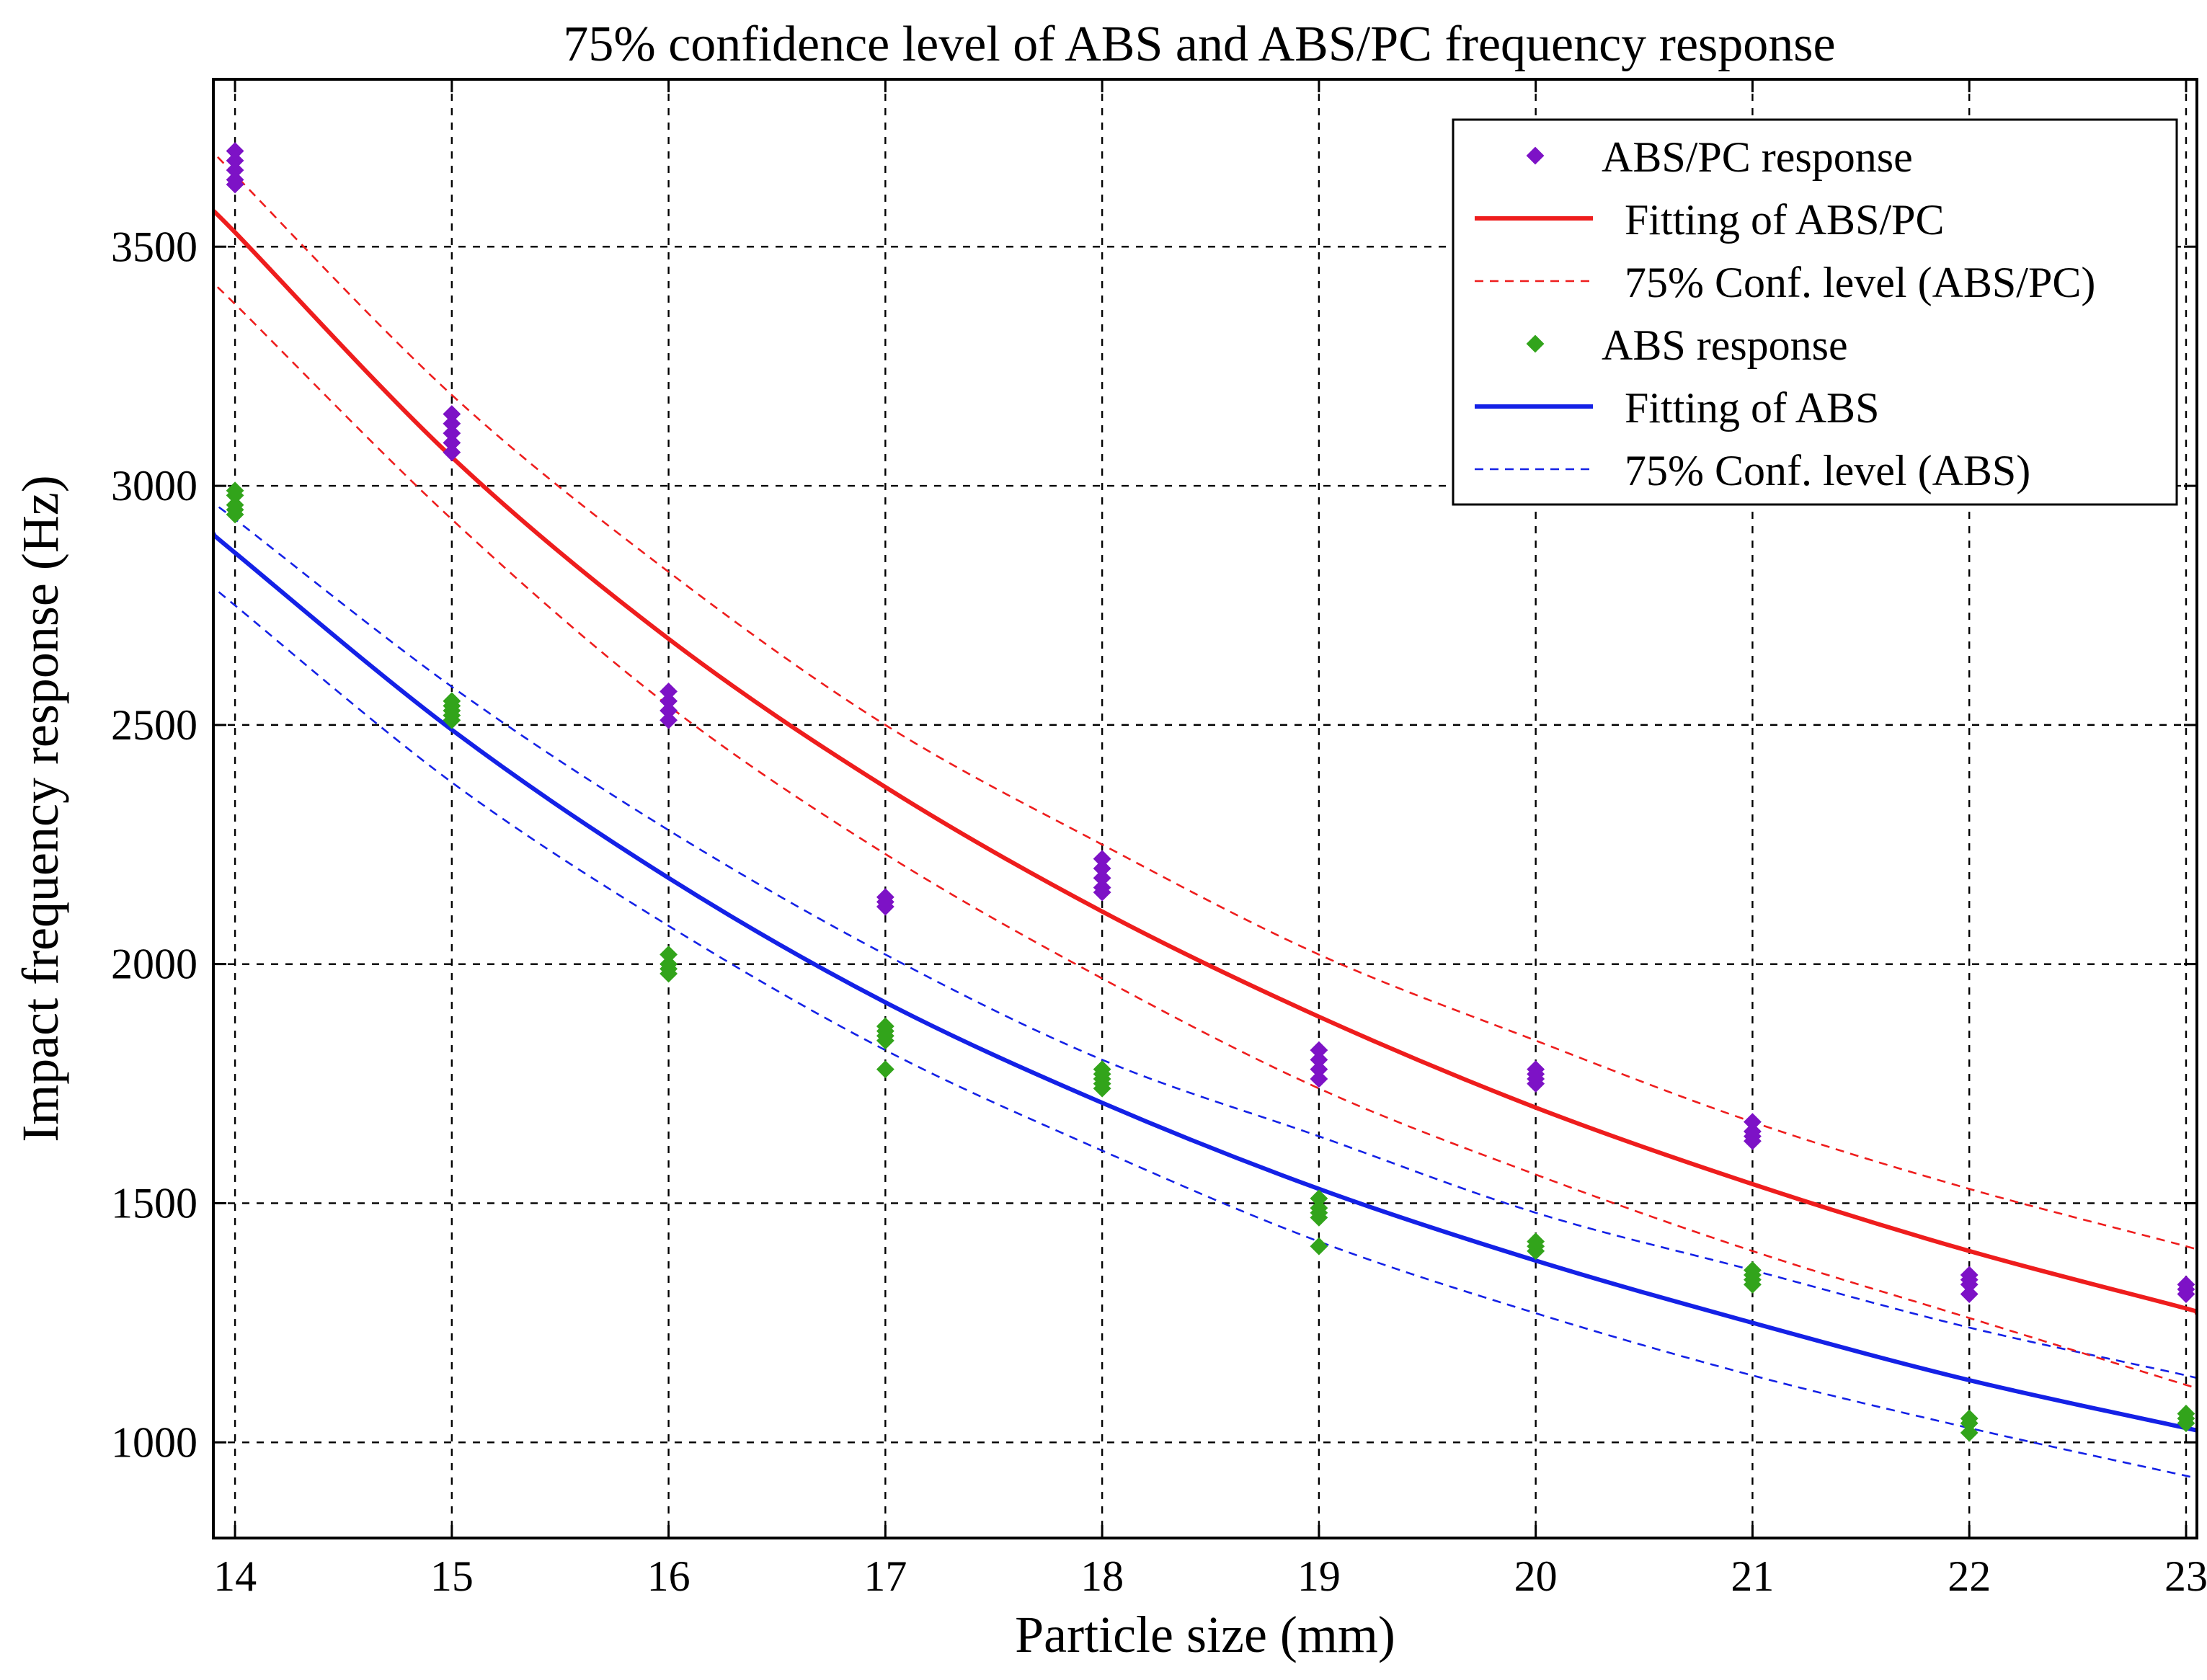 This screenshot has height=1680, width=2207. Describe the element at coordinates (452, 1576) in the screenshot. I see `x-tick-label: 15` at that location.